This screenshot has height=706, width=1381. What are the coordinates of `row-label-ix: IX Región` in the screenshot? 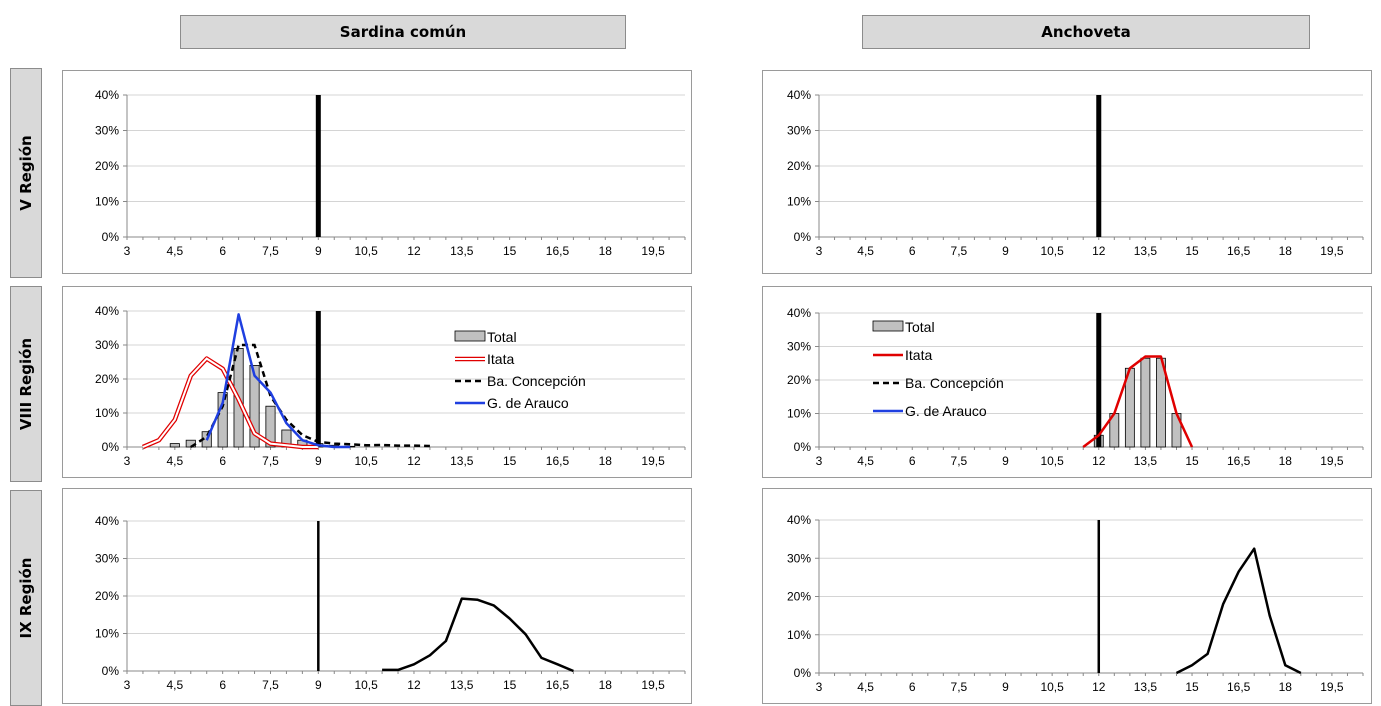 It's located at (26, 598).